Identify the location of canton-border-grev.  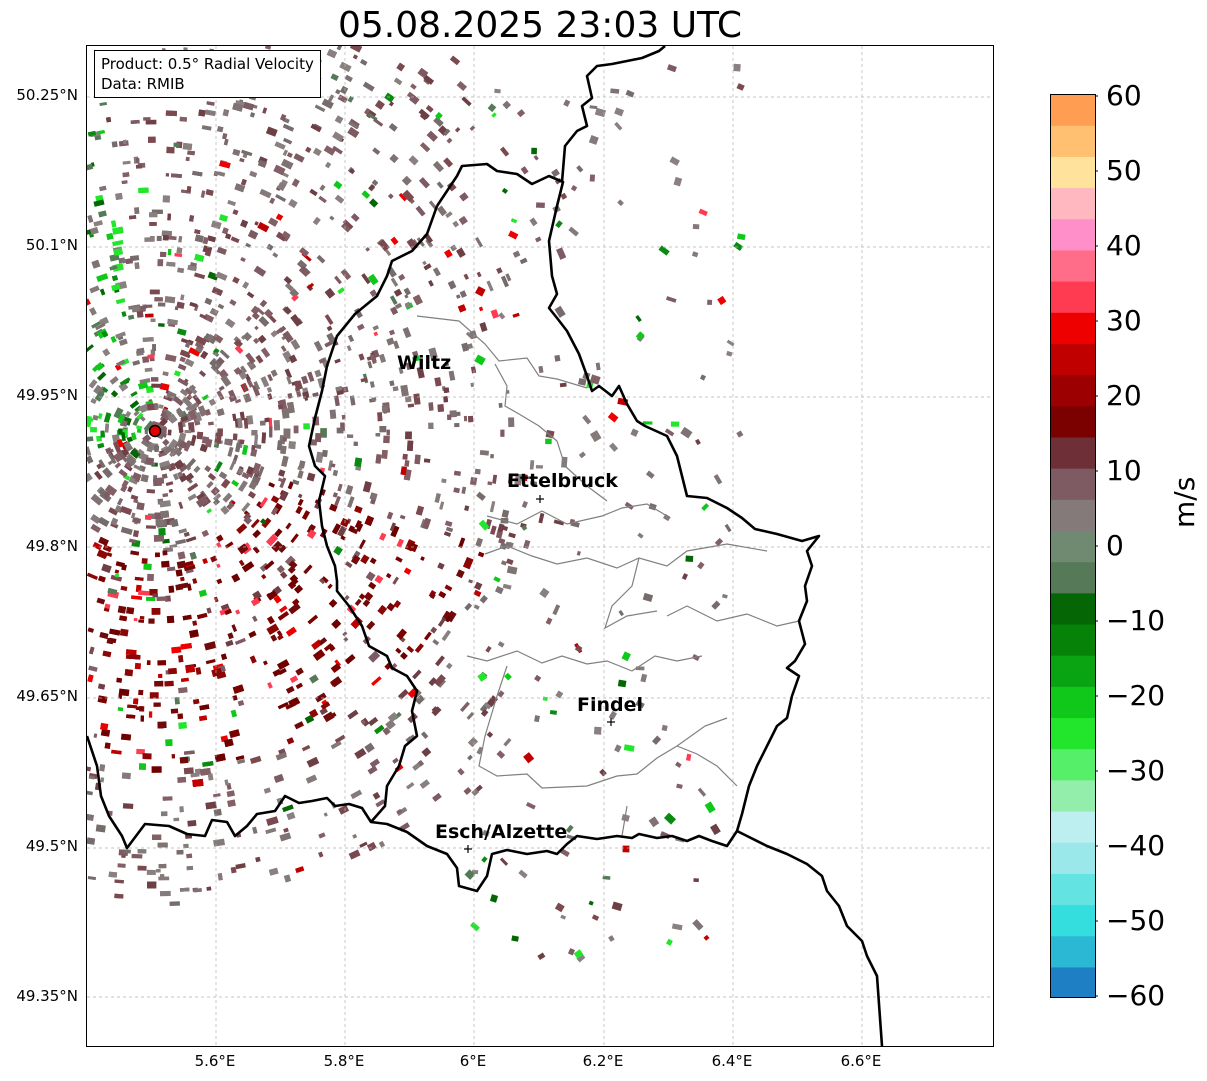
(707, 766).